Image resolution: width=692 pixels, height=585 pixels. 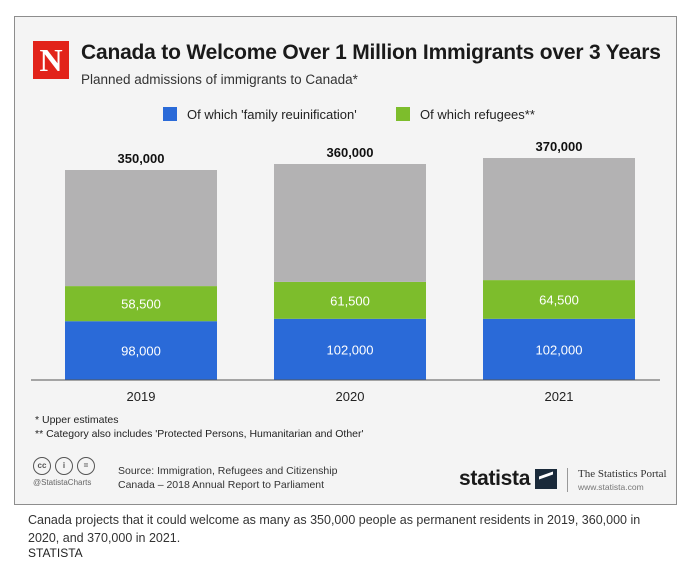 I want to click on legend-label-family: Of which 'family reuinification', so click(x=272, y=114).